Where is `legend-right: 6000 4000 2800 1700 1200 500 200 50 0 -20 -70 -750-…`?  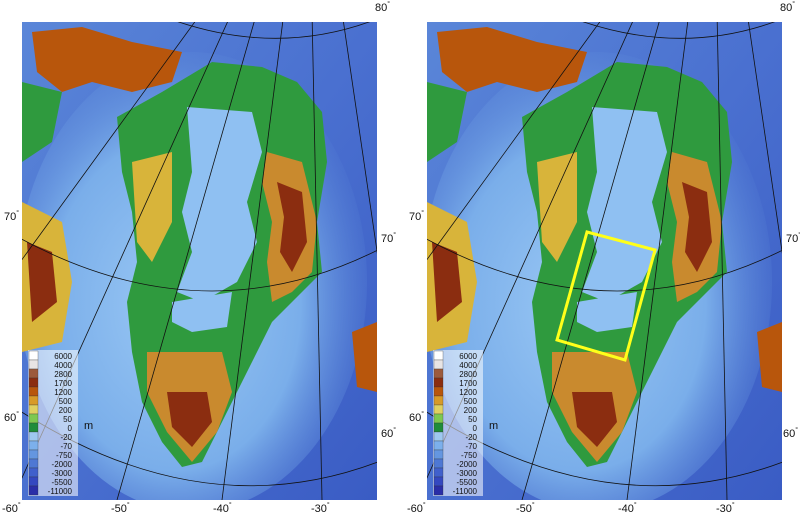
legend-right: 6000 4000 2800 1700 1200 500 200 50 0 -20 -70 -750-… is located at coordinates (473, 427).